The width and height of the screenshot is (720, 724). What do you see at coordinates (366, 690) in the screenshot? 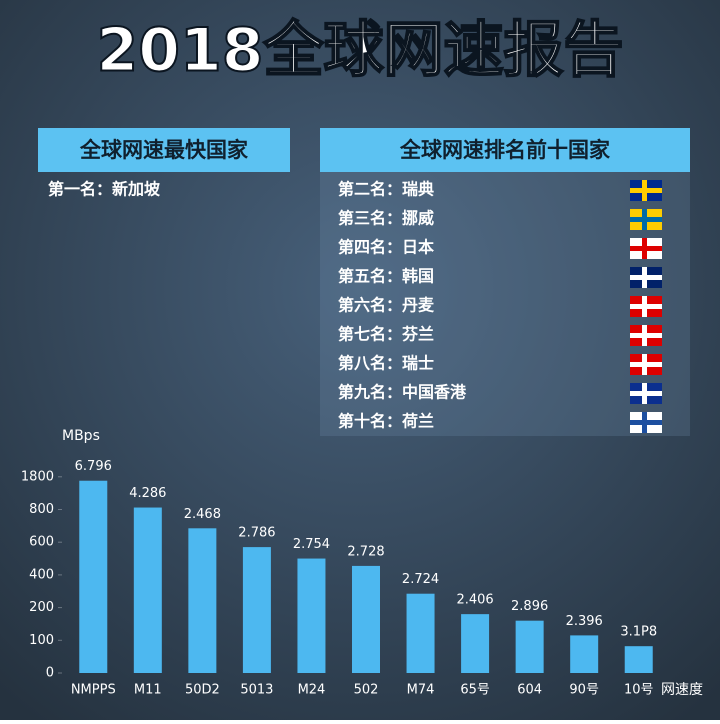
I see `x-tick-label: 502` at bounding box center [366, 690].